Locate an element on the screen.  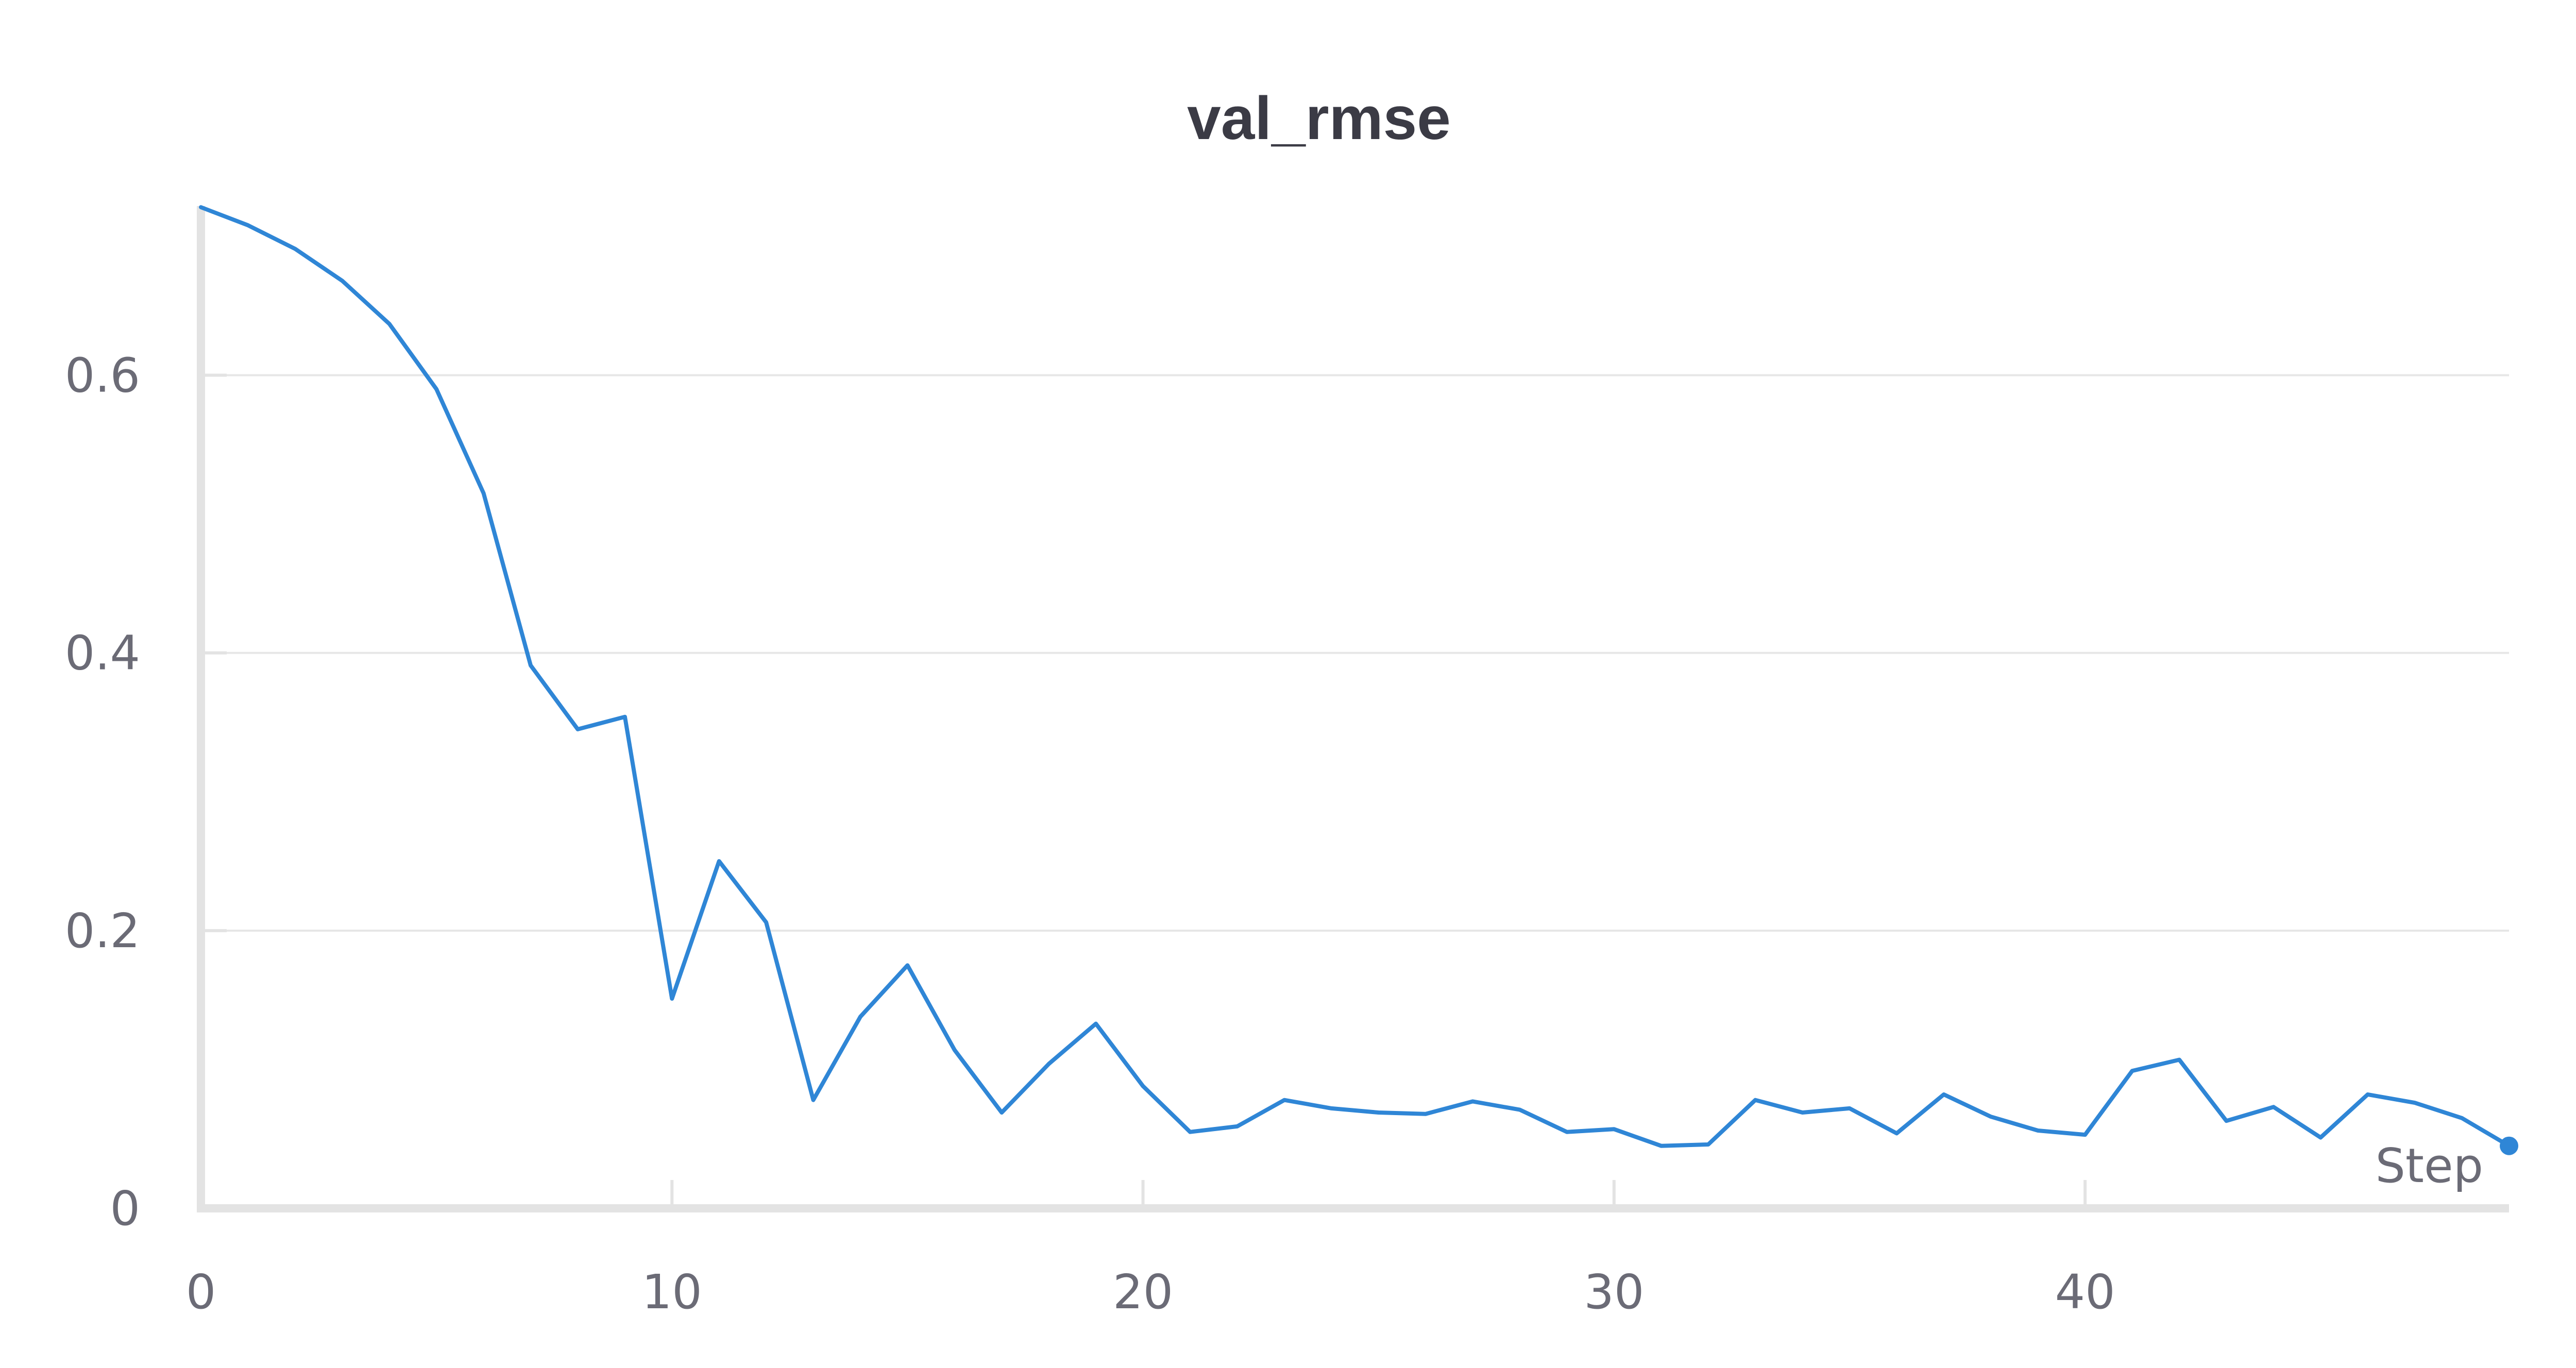
chart-title: val_rmse is located at coordinates (1319, 118).